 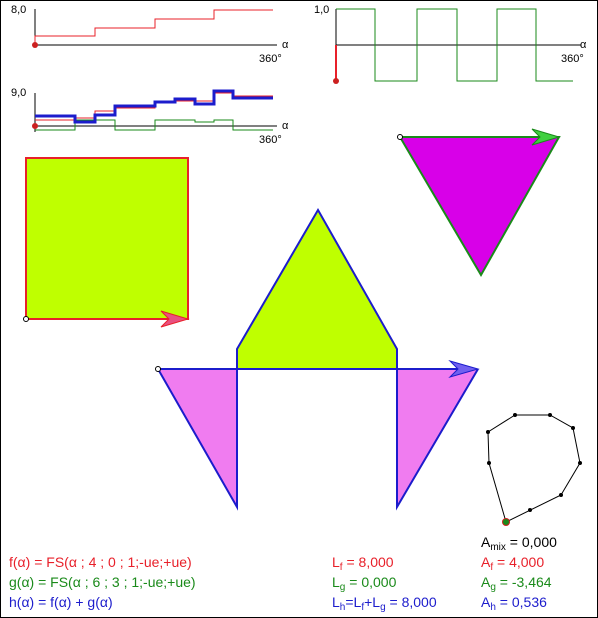 I want to click on graph-f-x-label: α, so click(x=285, y=45).